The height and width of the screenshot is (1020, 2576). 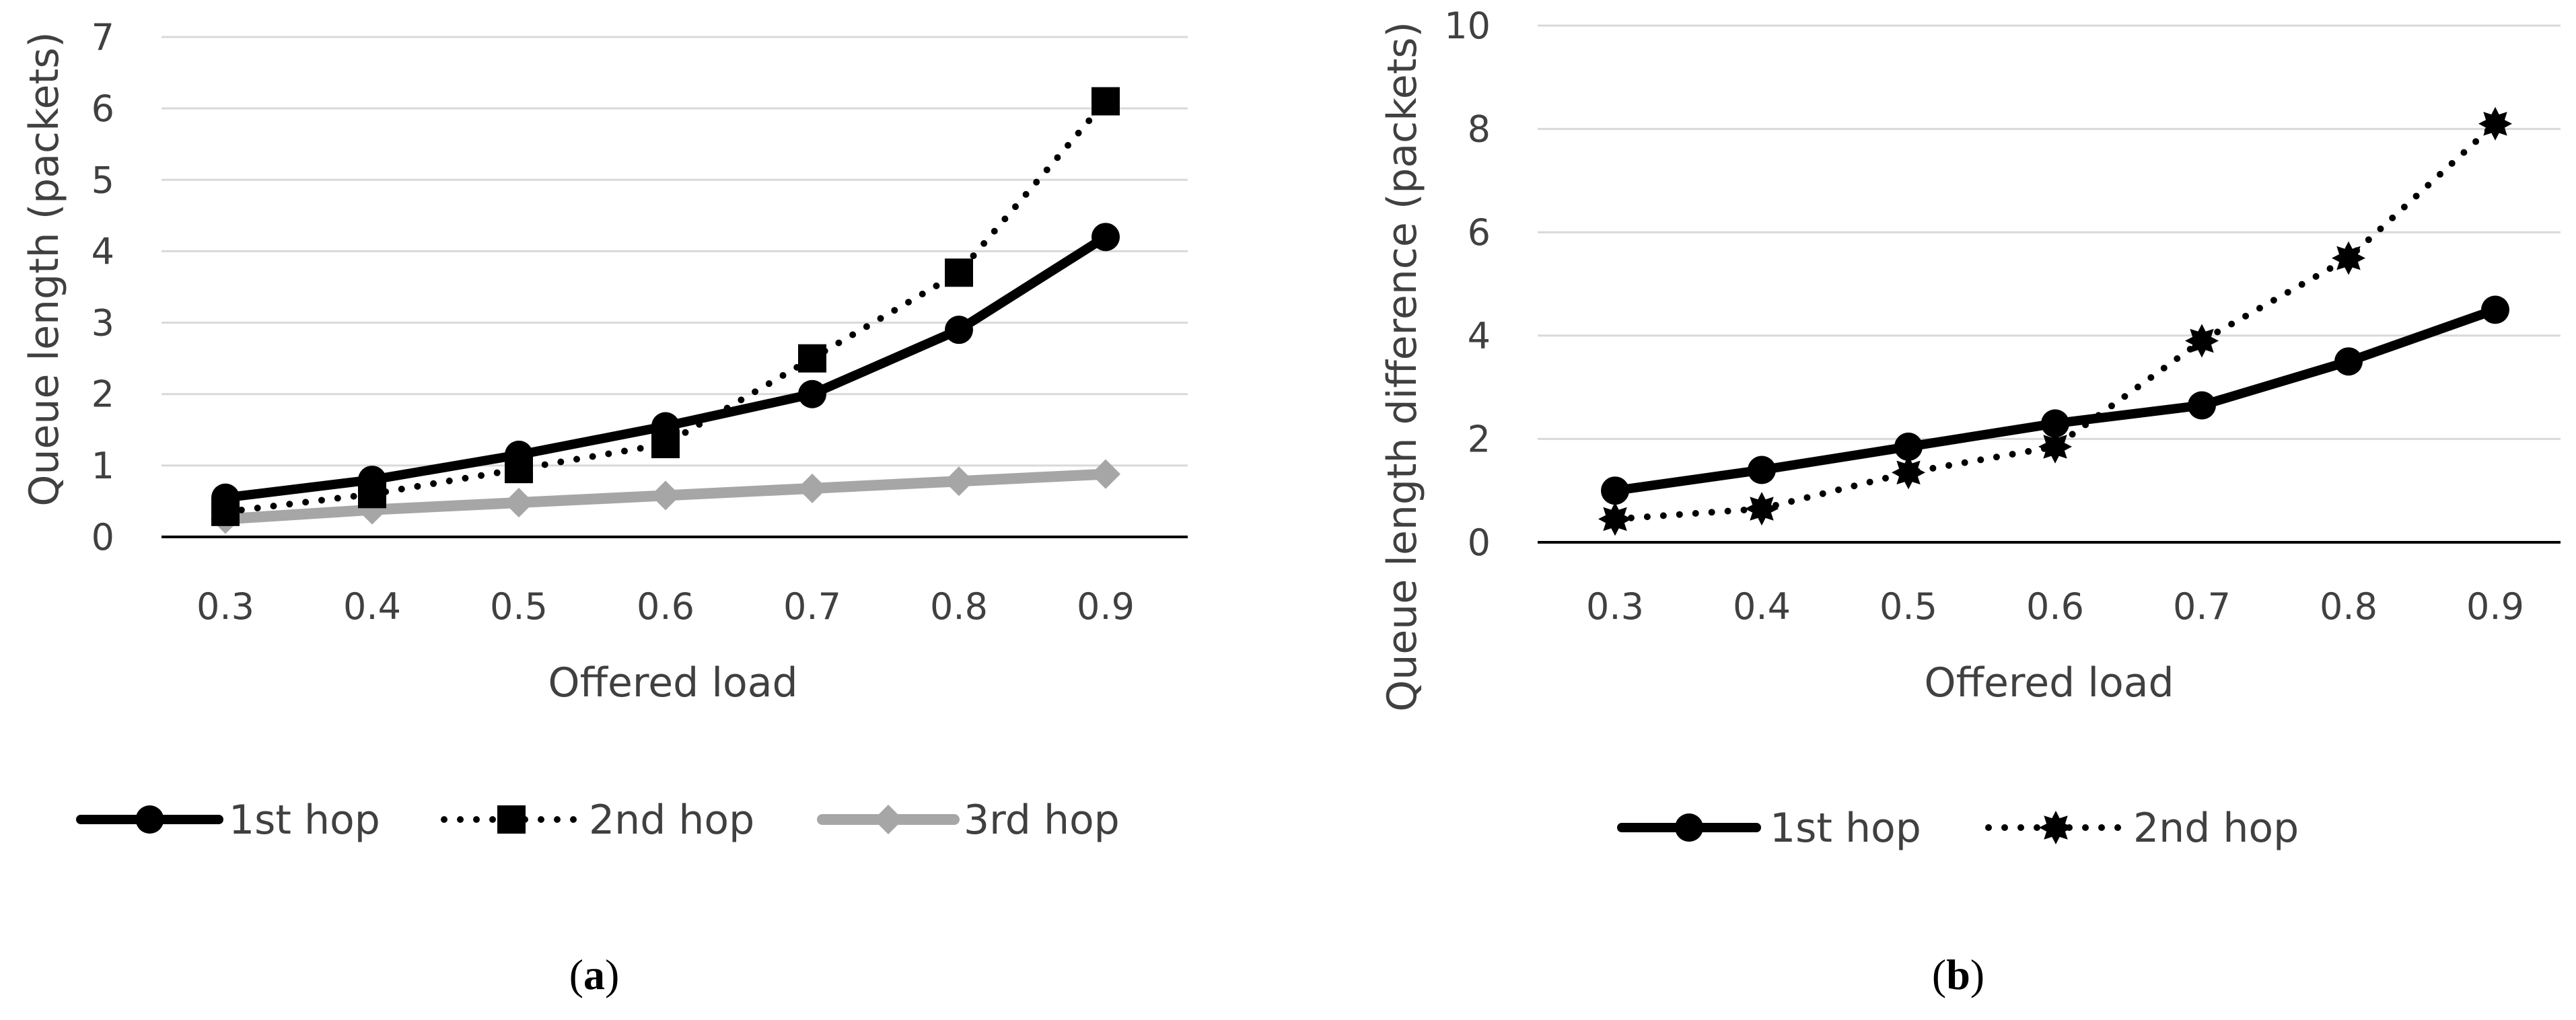 What do you see at coordinates (103, 180) in the screenshot?
I see `y-tick-label: 5` at bounding box center [103, 180].